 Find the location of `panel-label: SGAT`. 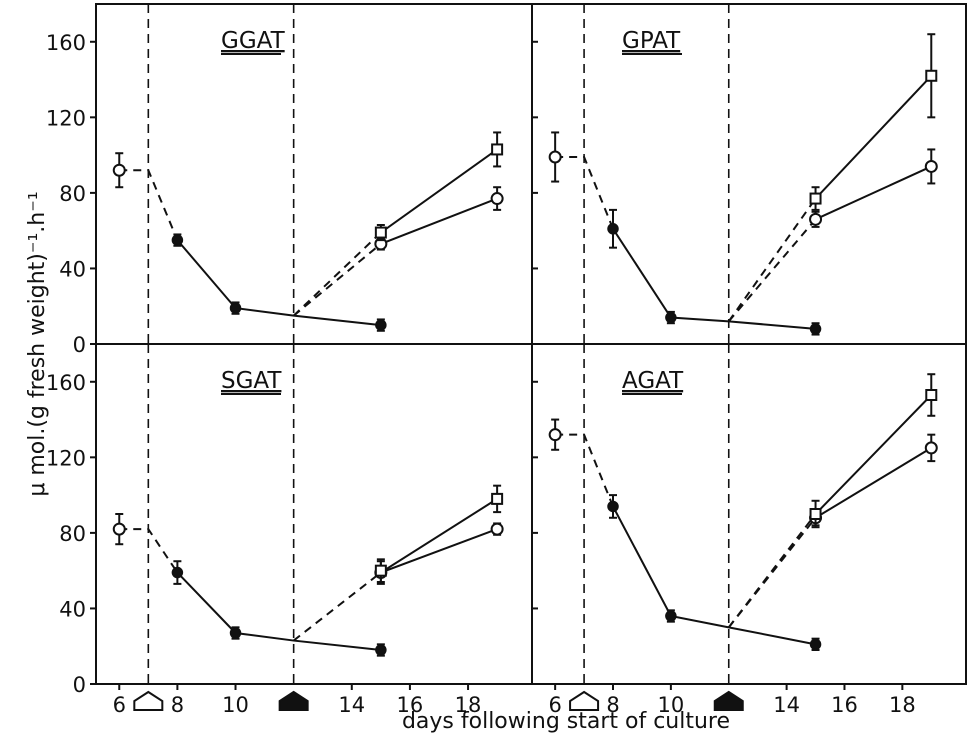

panel-label: SGAT is located at coordinates (251, 381).